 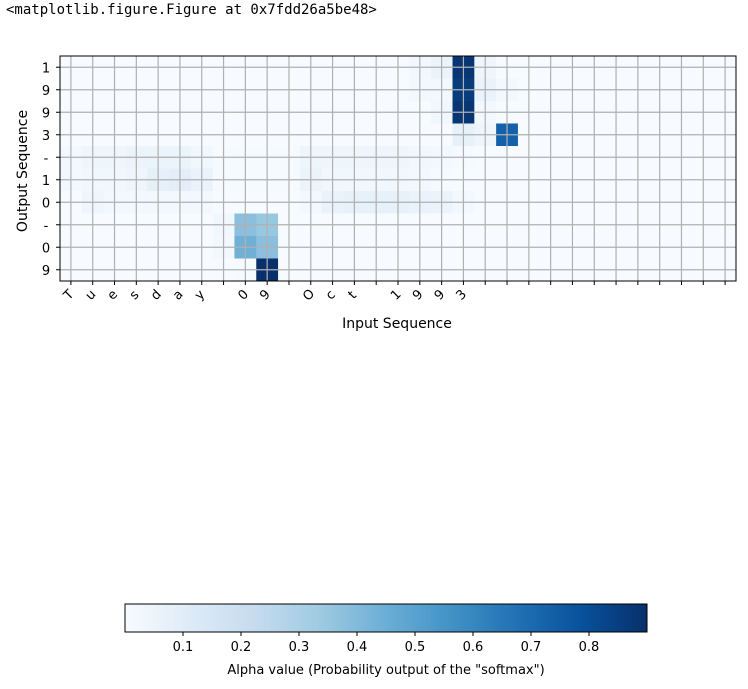 What do you see at coordinates (462, 295) in the screenshot?
I see `x-tick-label: 3` at bounding box center [462, 295].